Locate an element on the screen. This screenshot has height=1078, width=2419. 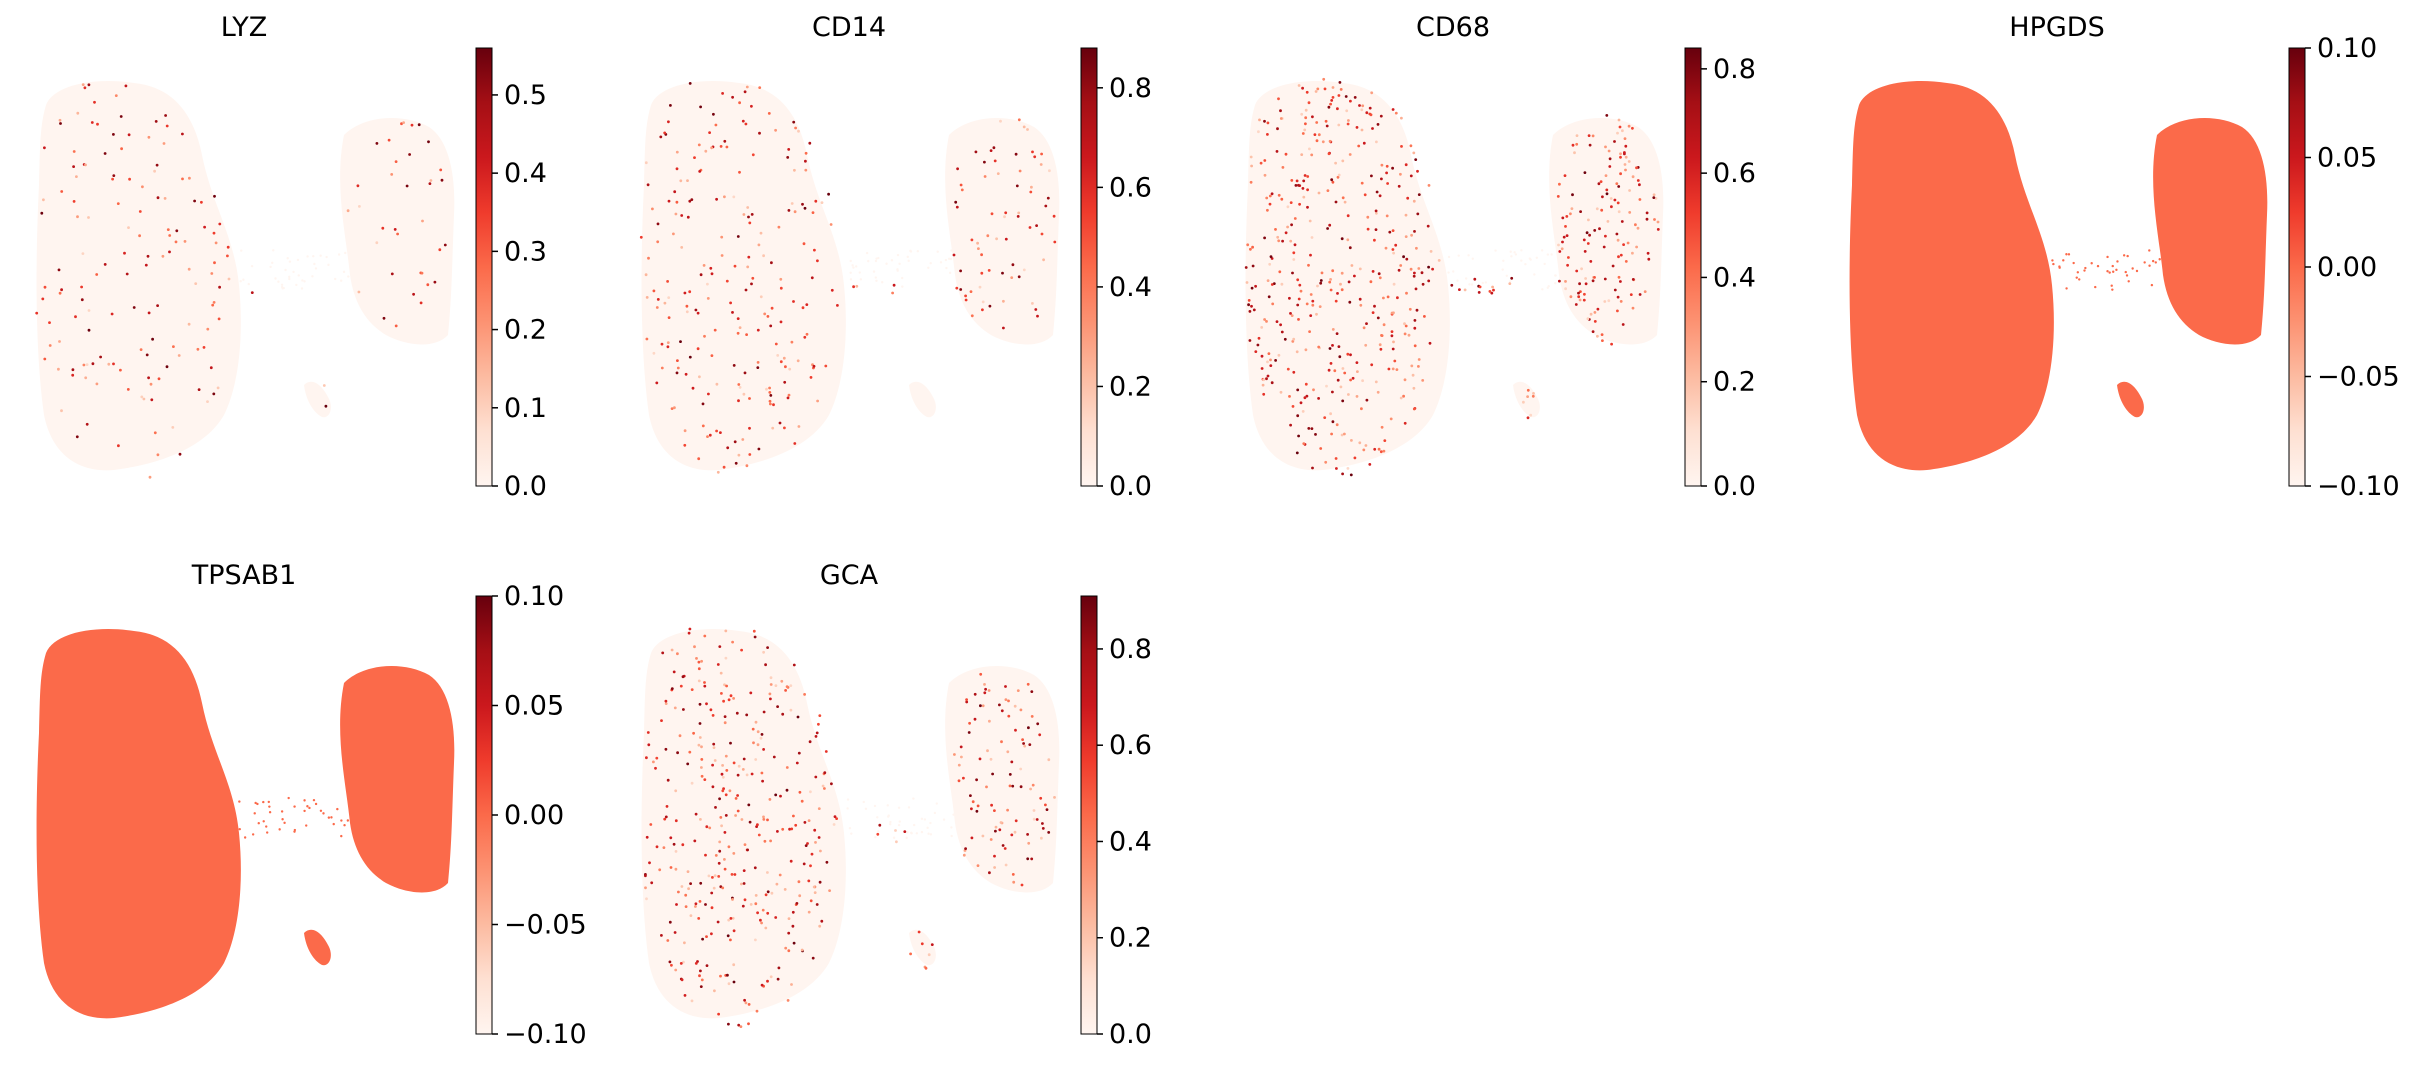
umap-panel-lyz: LYZ 0.0 0.1 0.2 0.3 0.4 0.5 is located at coordinates (314, 265).